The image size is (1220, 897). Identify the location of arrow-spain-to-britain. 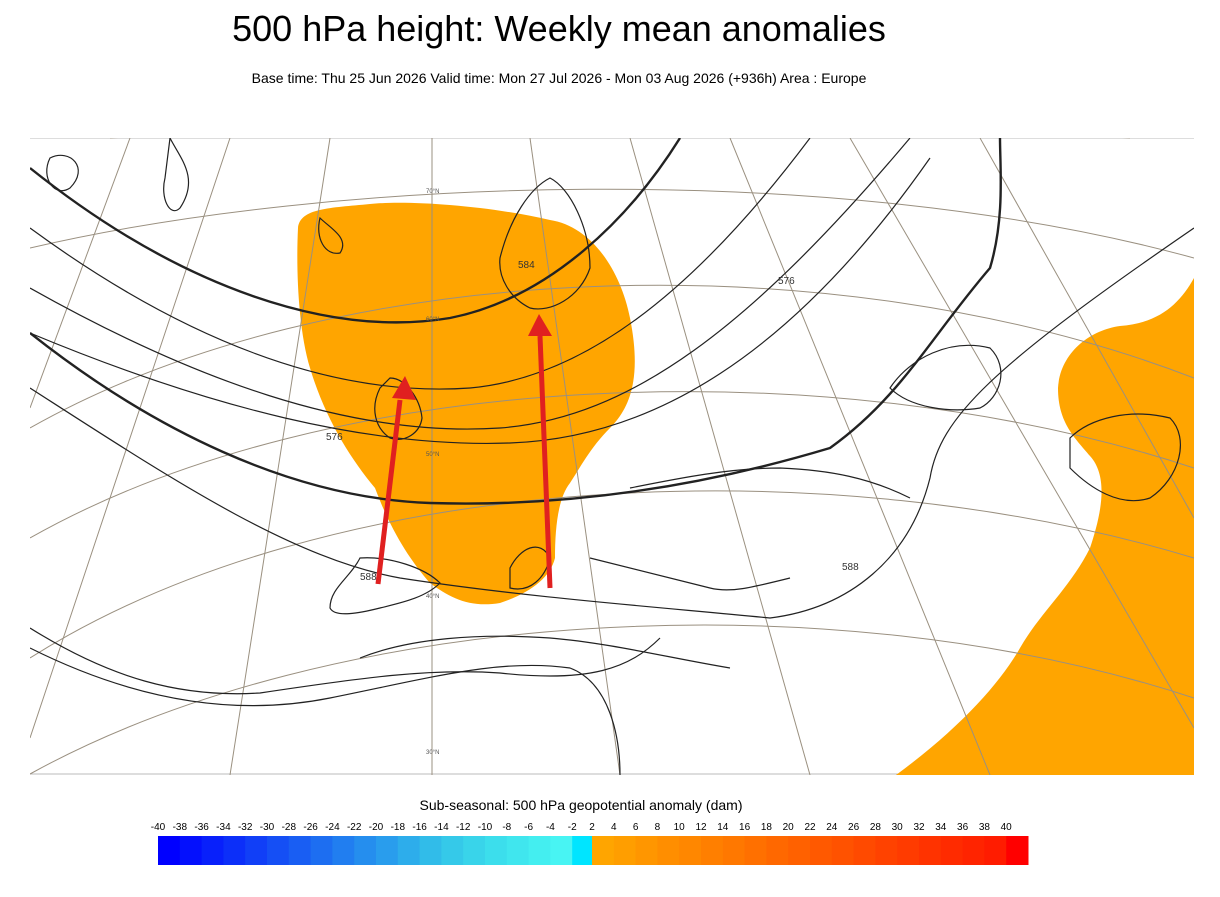
(389, 492).